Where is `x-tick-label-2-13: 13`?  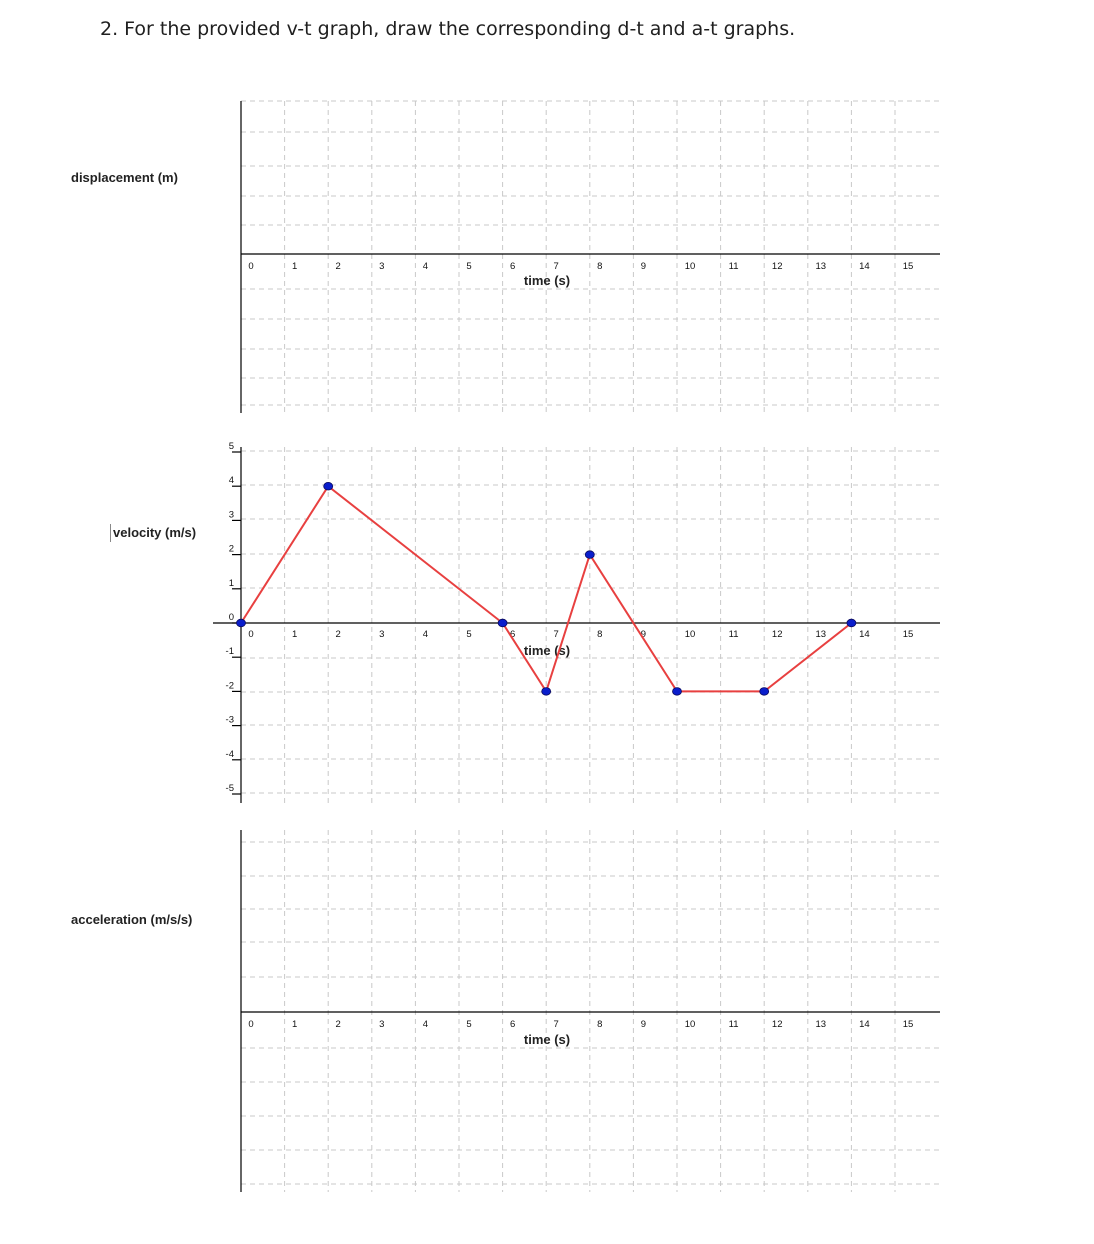
x-tick-label-2-13: 13 is located at coordinates (821, 1024).